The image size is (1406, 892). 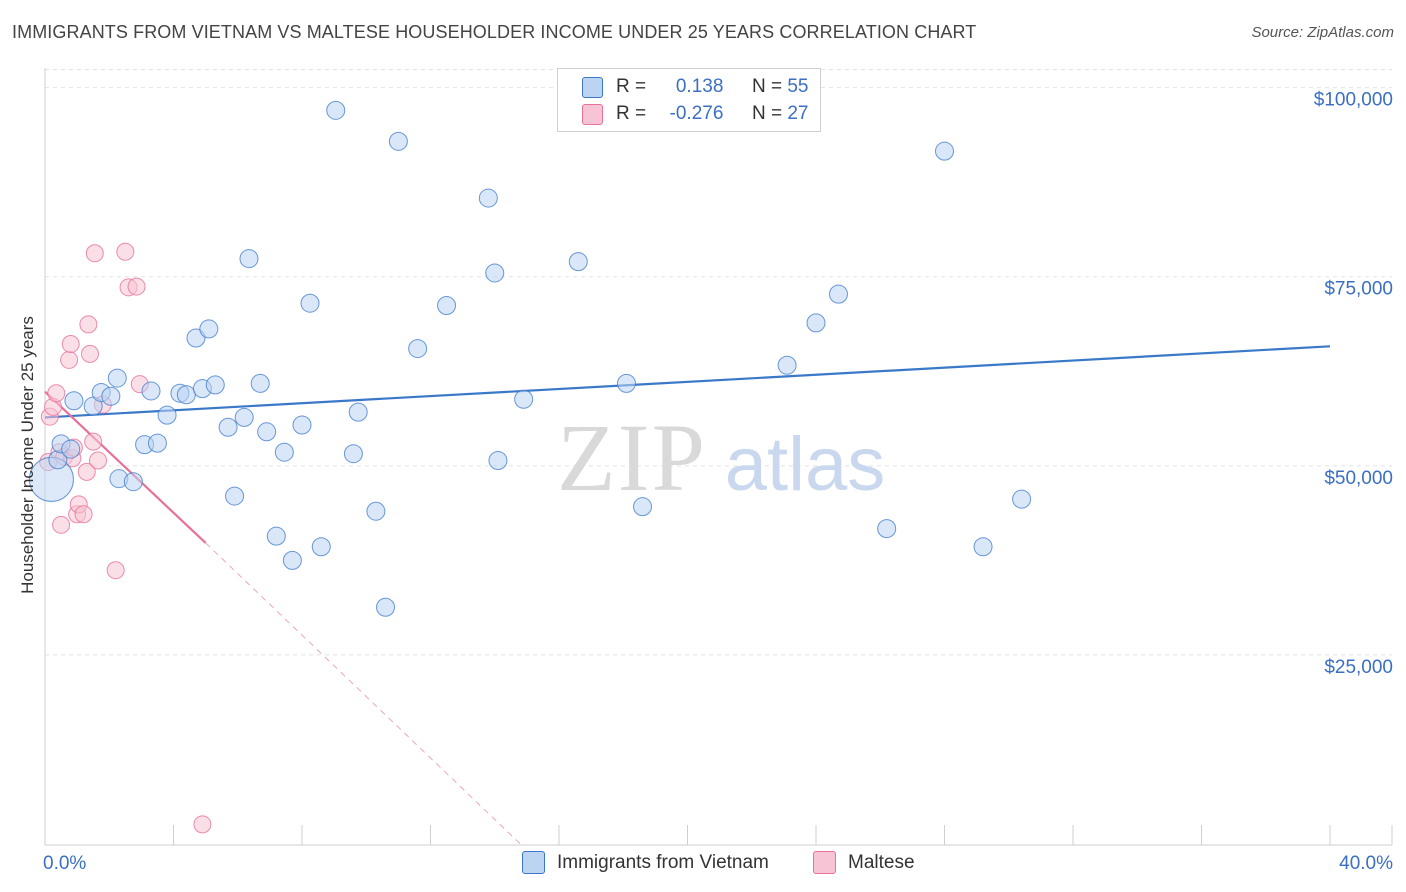 I want to click on n-value: 27, so click(x=798, y=113).